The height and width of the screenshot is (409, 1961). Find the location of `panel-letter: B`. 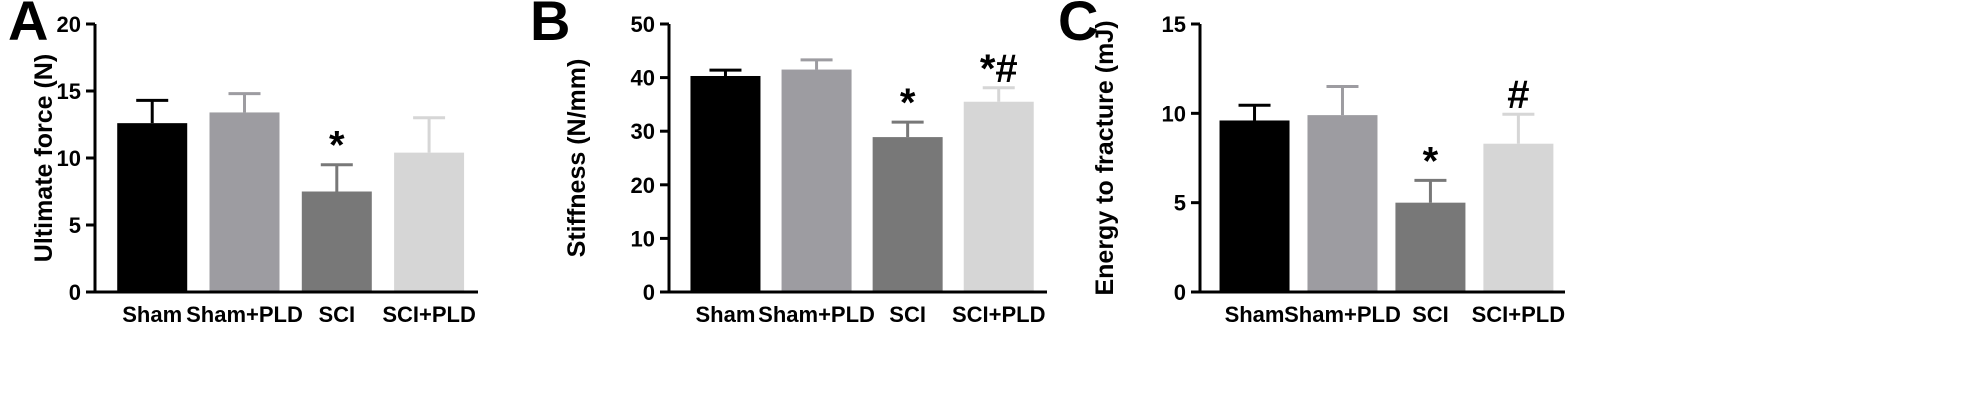

panel-letter: B is located at coordinates (550, 26).